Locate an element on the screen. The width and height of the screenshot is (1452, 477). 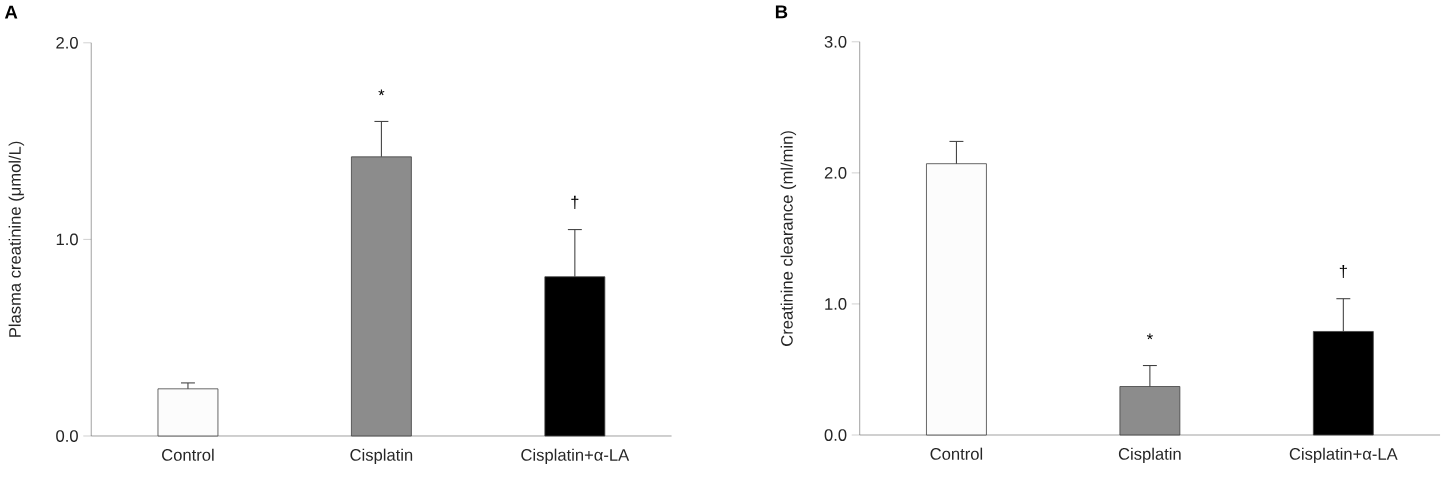
chart-title: B is located at coordinates (781, 12).